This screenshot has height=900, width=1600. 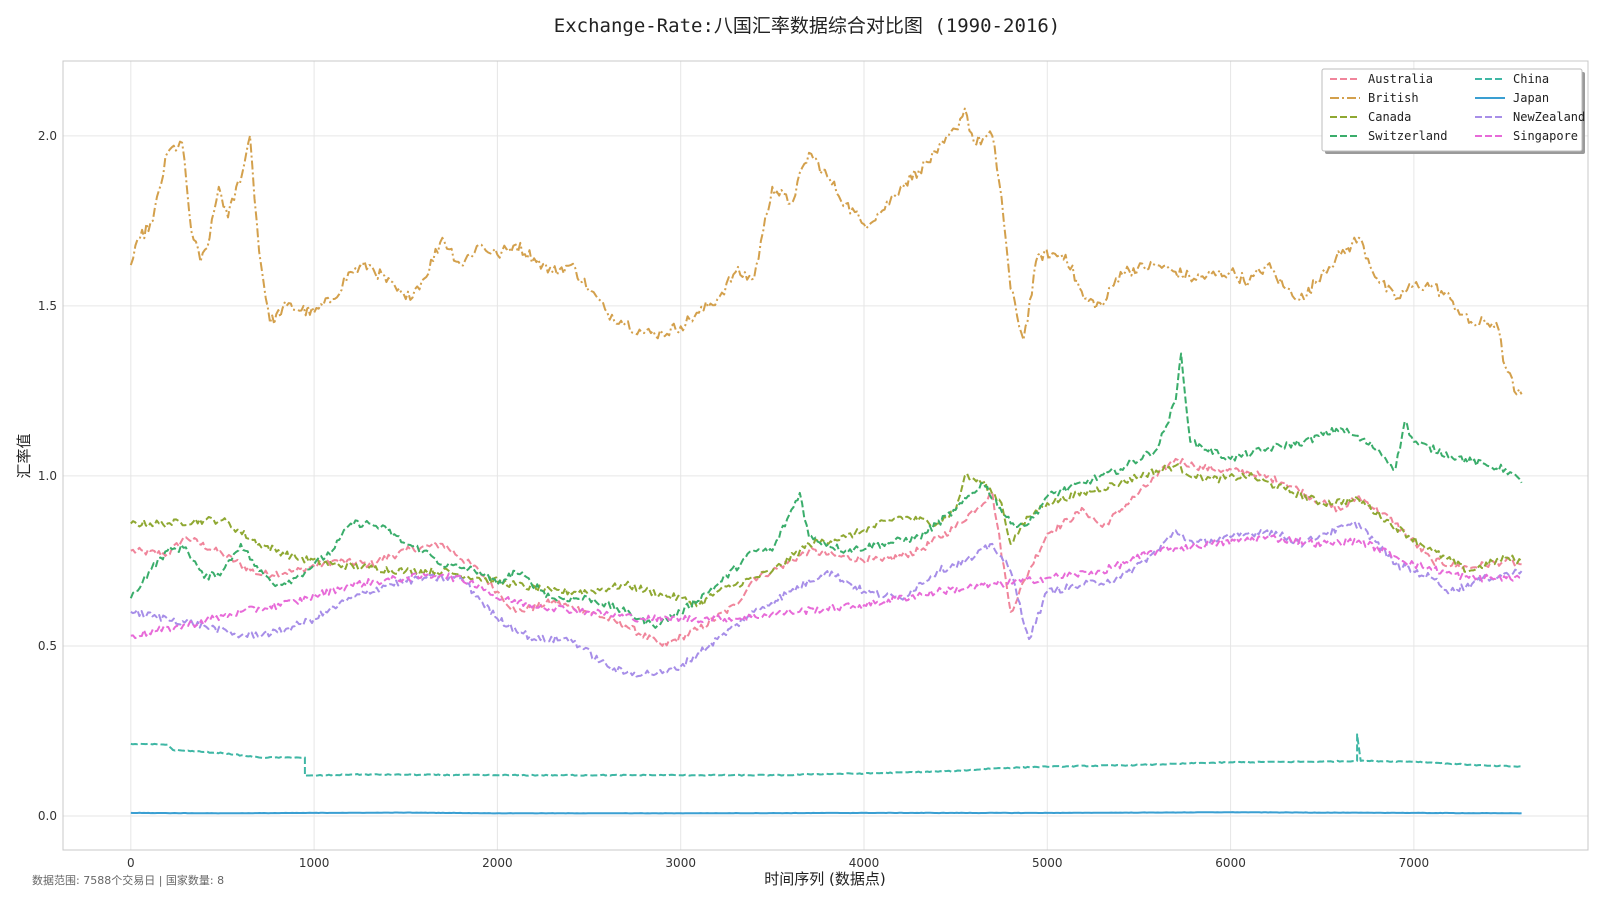 I want to click on legend-label-switzerland: Switzerland, so click(x=1407, y=136).